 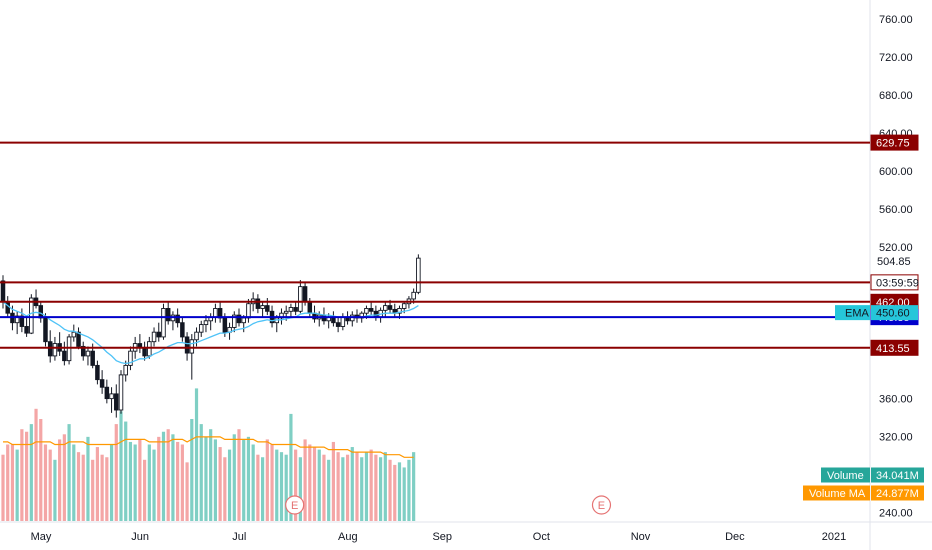 I want to click on time-tick-label: Aug, so click(x=348, y=537).